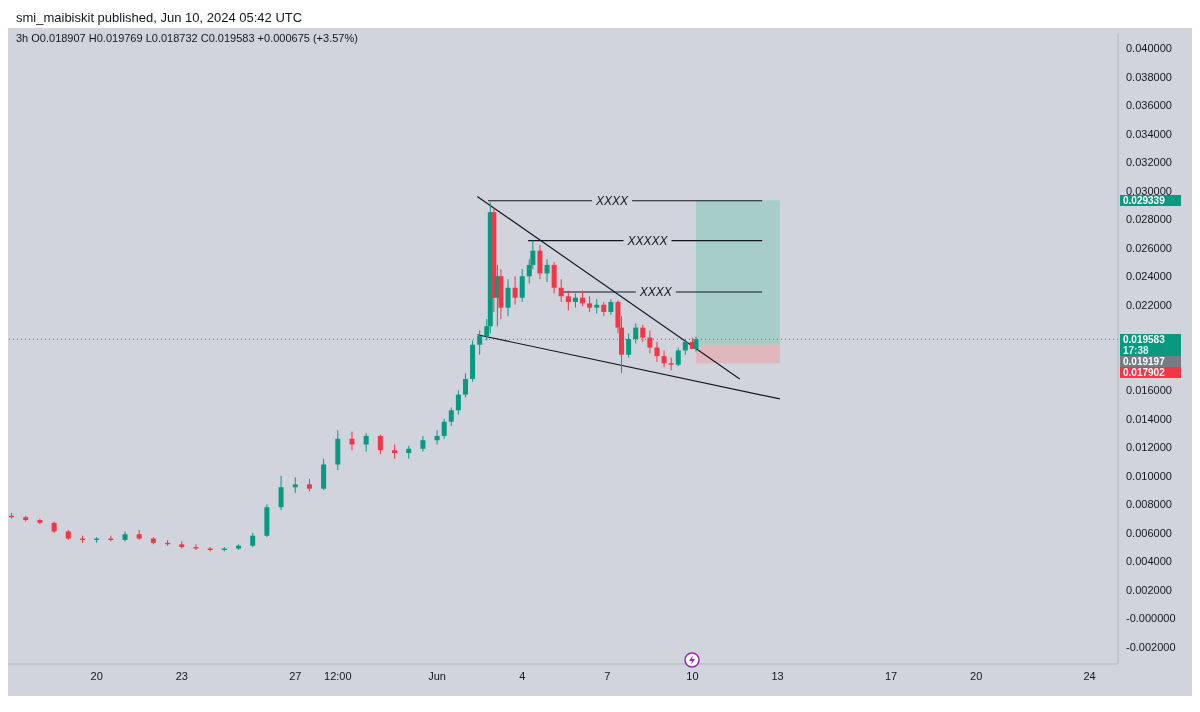 The width and height of the screenshot is (1200, 712). Describe the element at coordinates (1150, 340) in the screenshot. I see `ref-line-label: 0.019583` at that location.